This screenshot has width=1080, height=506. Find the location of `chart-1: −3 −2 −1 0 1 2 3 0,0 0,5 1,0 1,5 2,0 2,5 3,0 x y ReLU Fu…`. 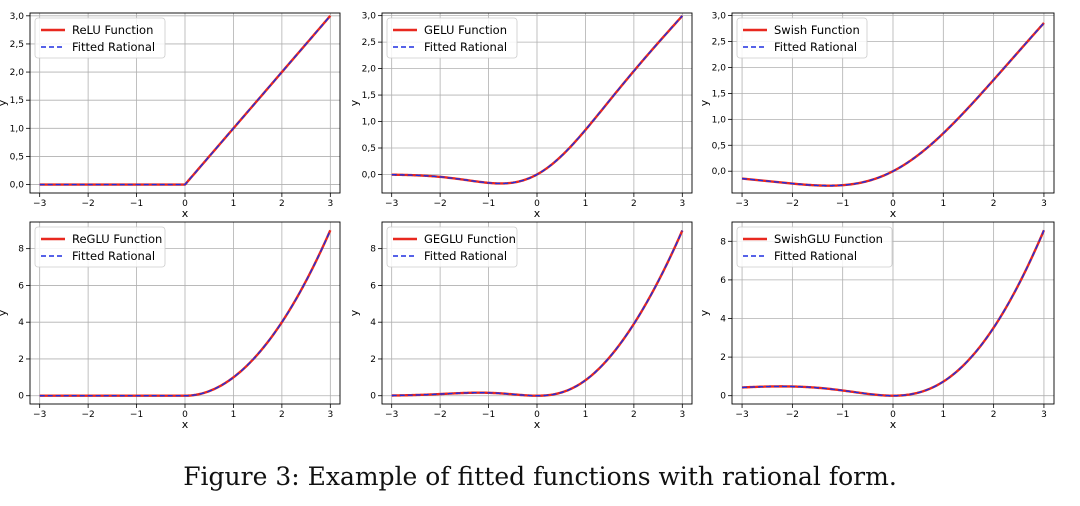

chart-1: −3 −2 −1 0 1 2 3 0,0 0,5 1,0 1,5 2,0 2,5 3,0 x y ReLU Fu… is located at coordinates (170, 116).